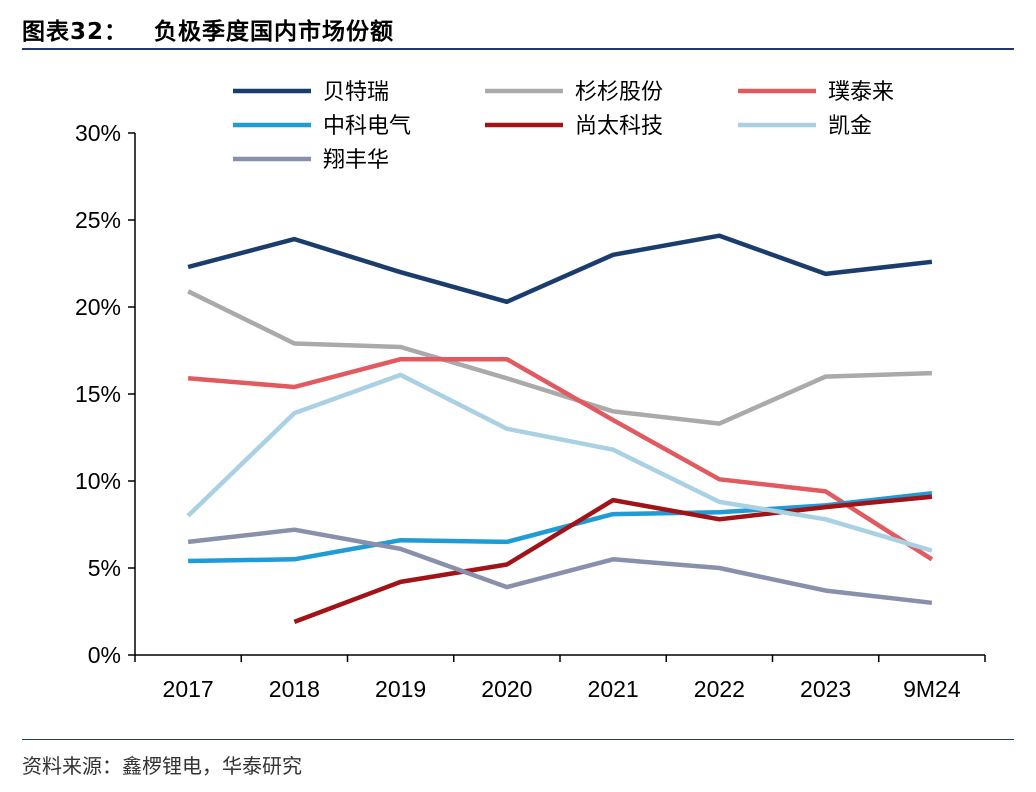 The width and height of the screenshot is (1036, 792). I want to click on x-tick-label: 2022, so click(719, 689).